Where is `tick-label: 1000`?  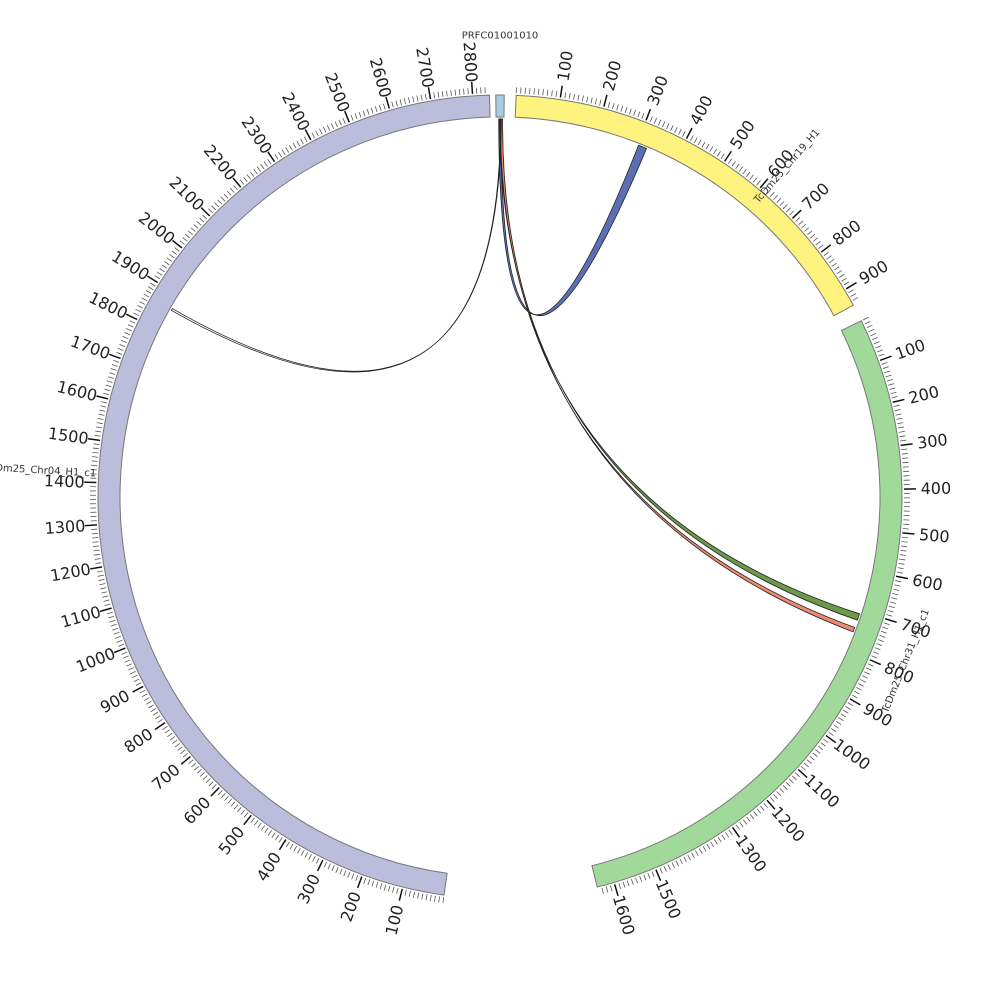
tick-label: 1000 is located at coordinates (95, 660).